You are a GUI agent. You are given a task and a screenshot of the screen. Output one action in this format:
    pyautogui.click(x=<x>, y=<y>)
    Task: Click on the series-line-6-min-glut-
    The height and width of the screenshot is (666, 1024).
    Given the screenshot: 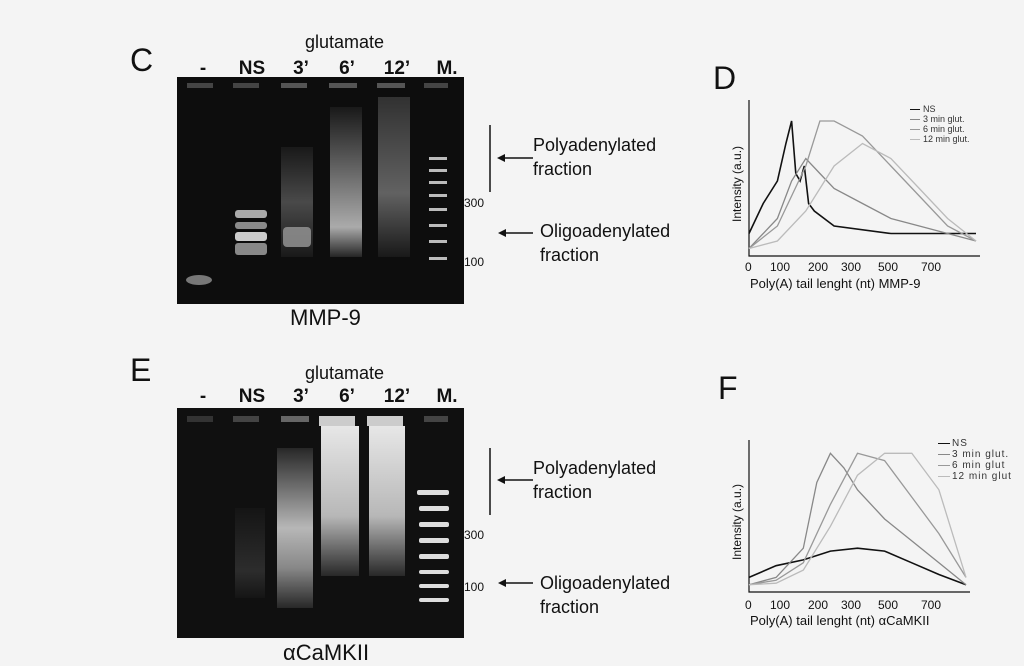 What is the action you would take?
    pyautogui.click(x=862, y=185)
    